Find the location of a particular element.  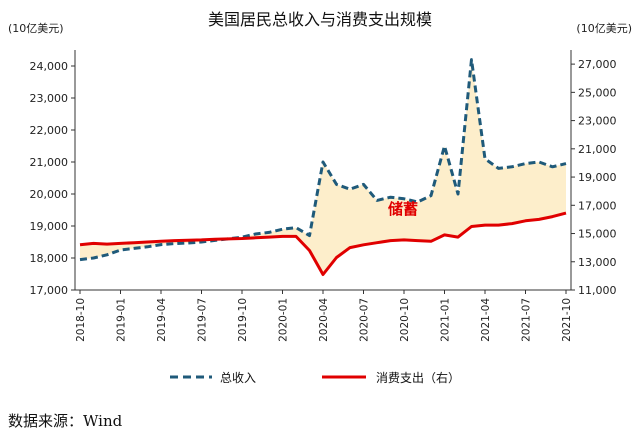

right-tick-label: 25,000 is located at coordinates (597, 92).